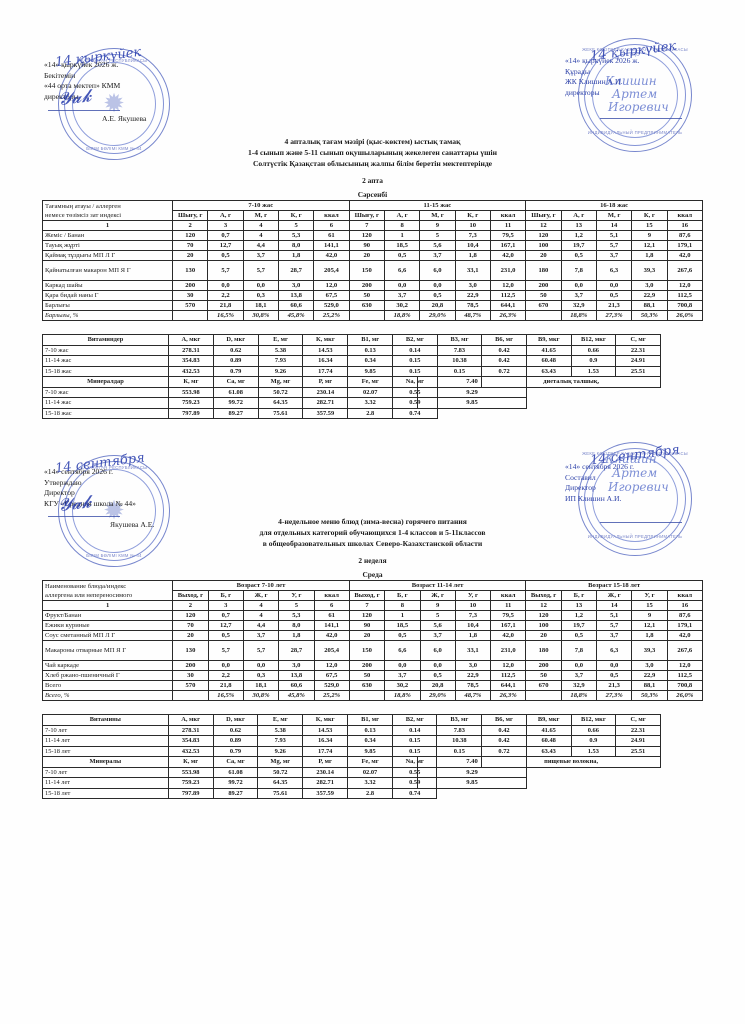  Describe the element at coordinates (260, 315) in the screenshot. I see `percent-value: 30,8%` at that location.